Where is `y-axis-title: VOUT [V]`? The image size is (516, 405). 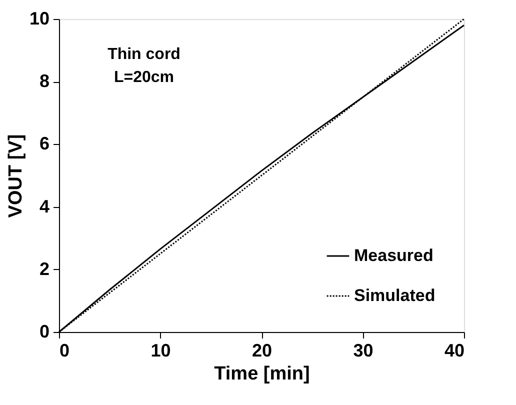
y-axis-title: VOUT [V] is located at coordinates (15, 176).